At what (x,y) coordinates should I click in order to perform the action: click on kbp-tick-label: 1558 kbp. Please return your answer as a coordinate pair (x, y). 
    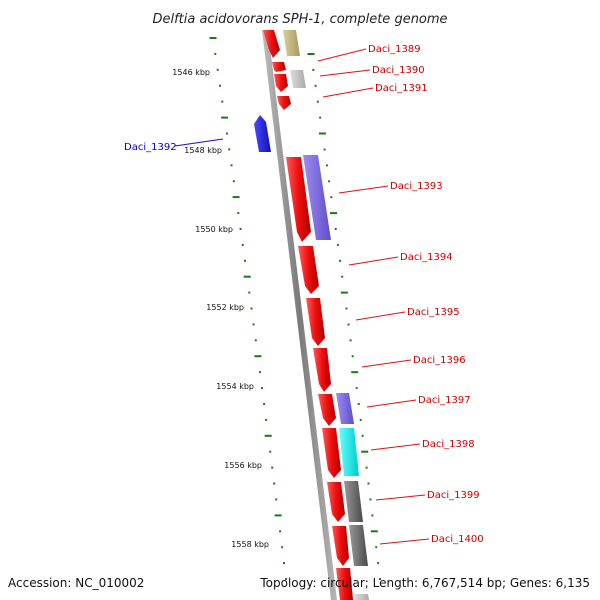
    Looking at the image, I should click on (250, 544).